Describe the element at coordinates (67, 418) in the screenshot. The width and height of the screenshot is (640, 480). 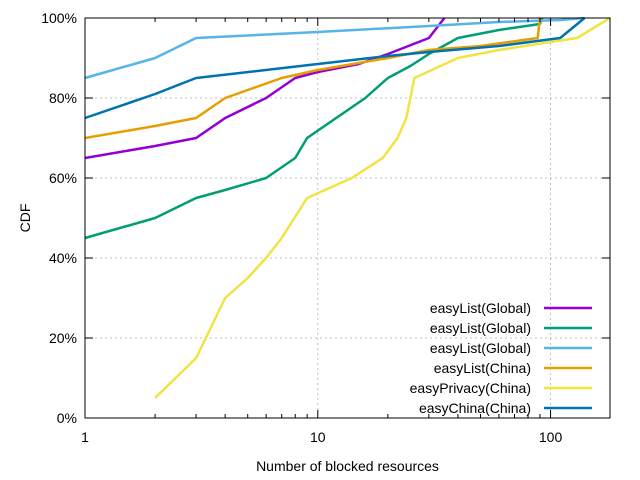
I see `y-tick-label: 0%` at that location.